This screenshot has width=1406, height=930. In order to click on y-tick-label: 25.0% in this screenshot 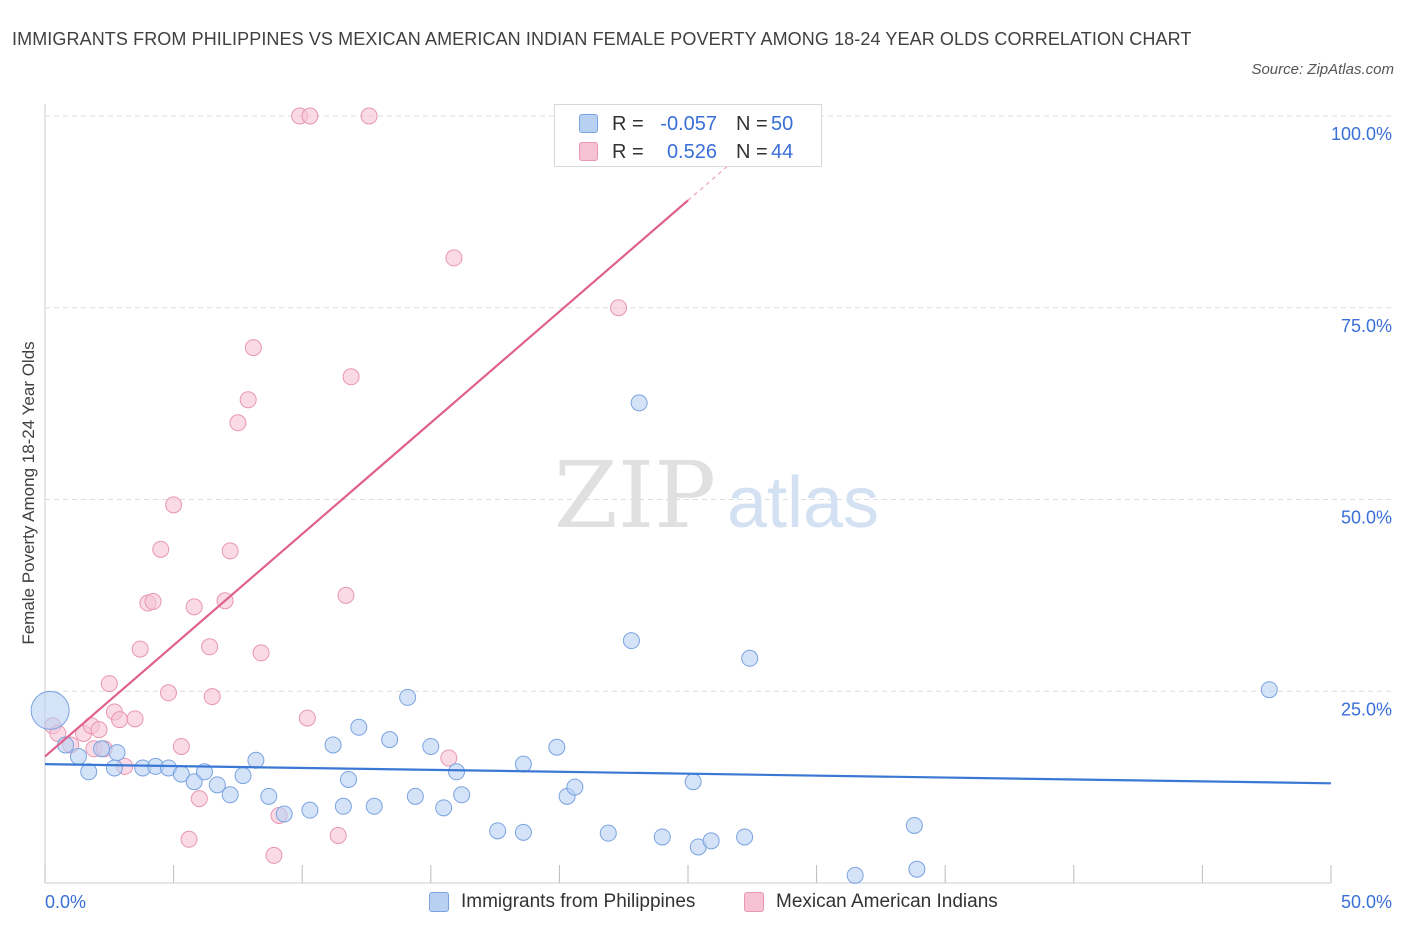, I will do `click(1366, 709)`.